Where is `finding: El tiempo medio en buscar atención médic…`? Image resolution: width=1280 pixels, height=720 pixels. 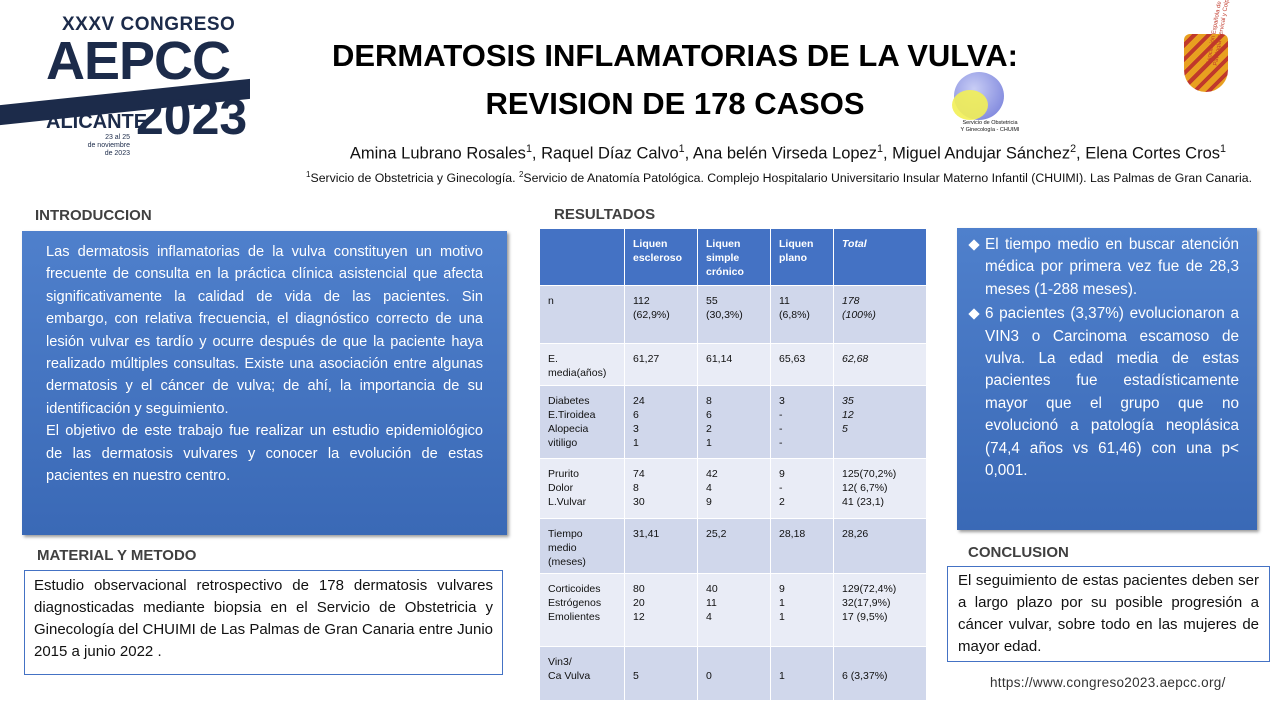
finding: El tiempo medio en buscar atención médic… is located at coordinates (1104, 267).